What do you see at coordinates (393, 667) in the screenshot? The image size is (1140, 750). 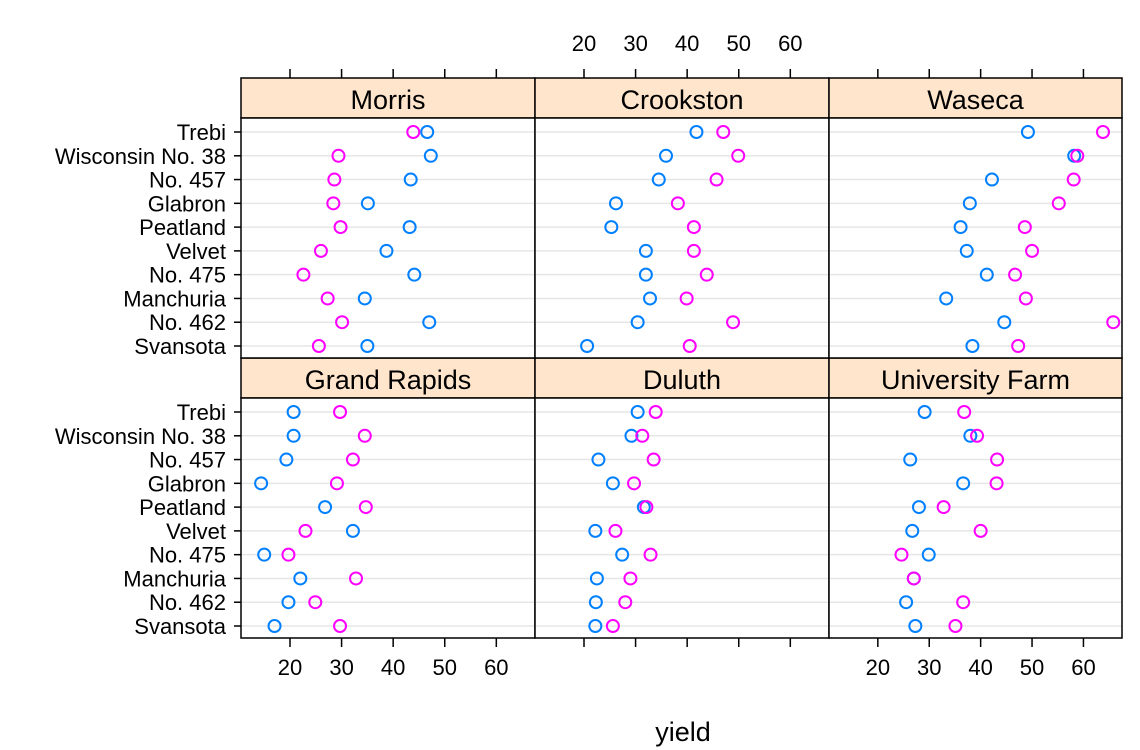 I see `x-tick-label-bottom-40: 40` at bounding box center [393, 667].